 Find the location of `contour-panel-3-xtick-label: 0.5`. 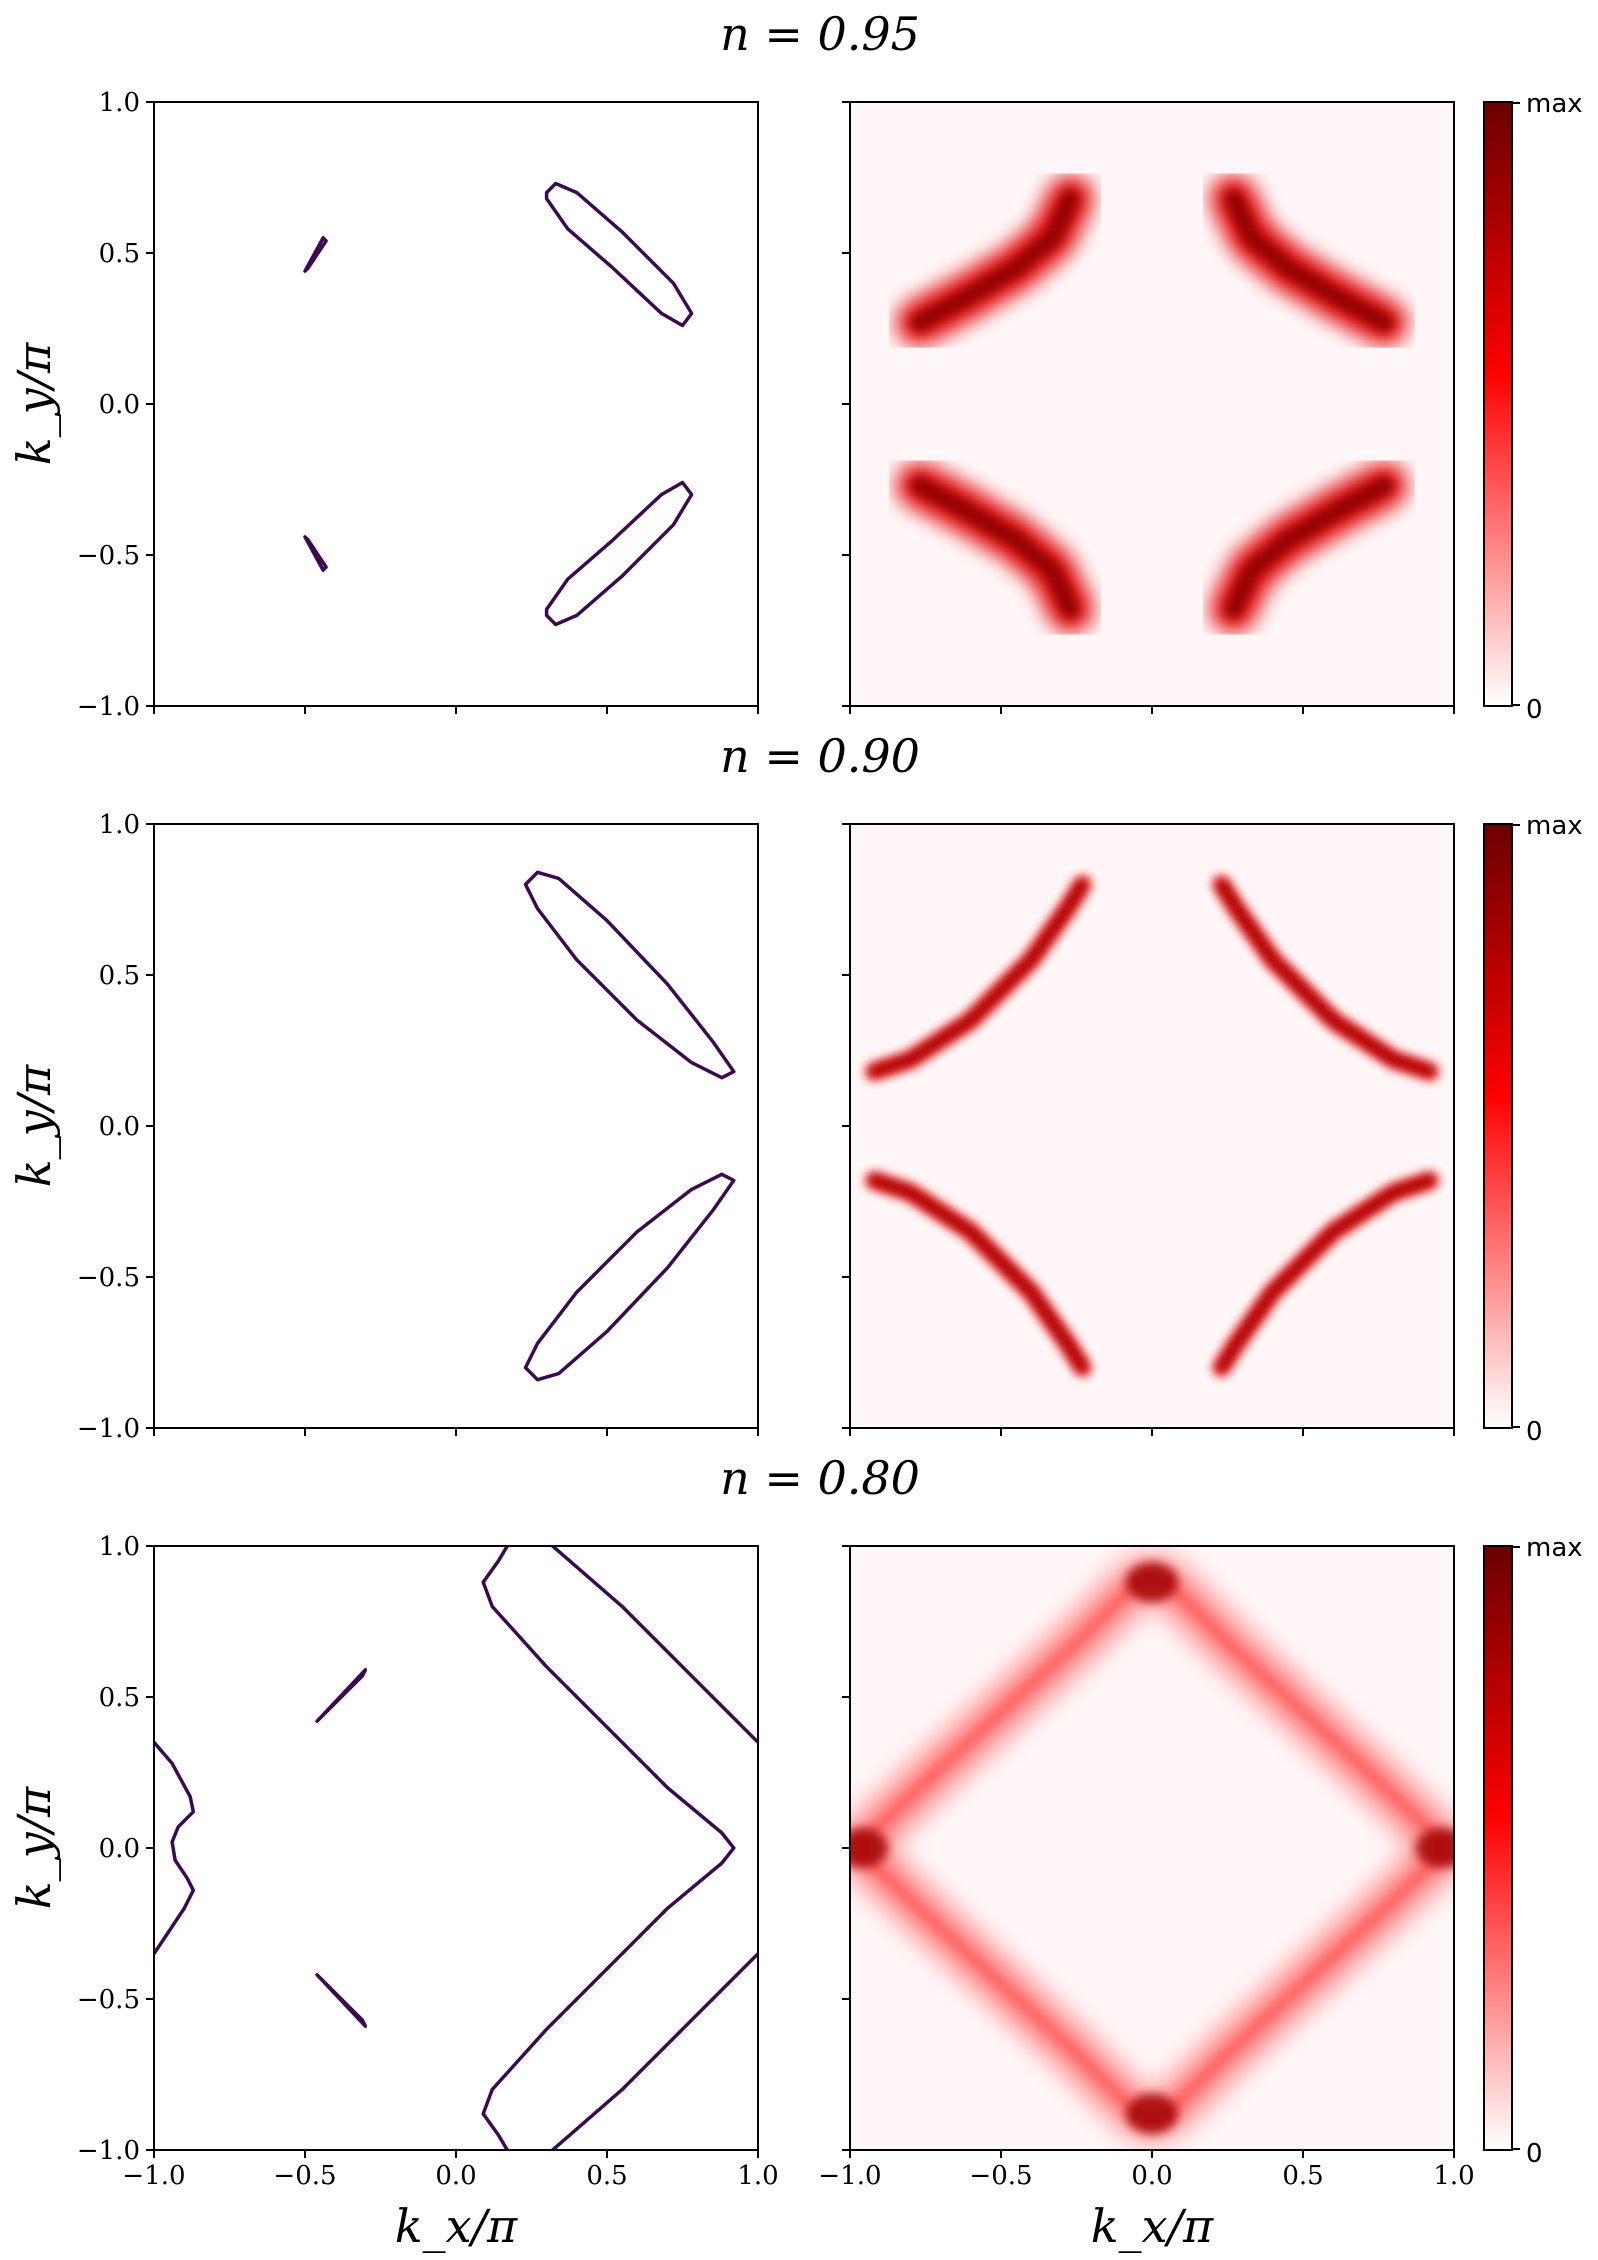

contour-panel-3-xtick-label: 0.5 is located at coordinates (606, 2176).